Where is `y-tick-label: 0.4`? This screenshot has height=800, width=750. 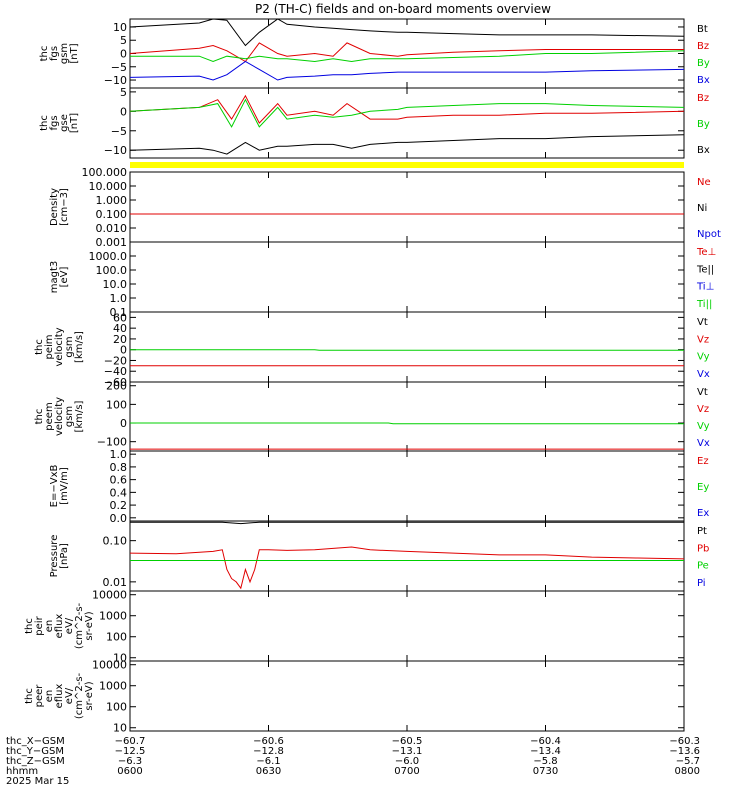 y-tick-label: 0.4 is located at coordinates (119, 492).